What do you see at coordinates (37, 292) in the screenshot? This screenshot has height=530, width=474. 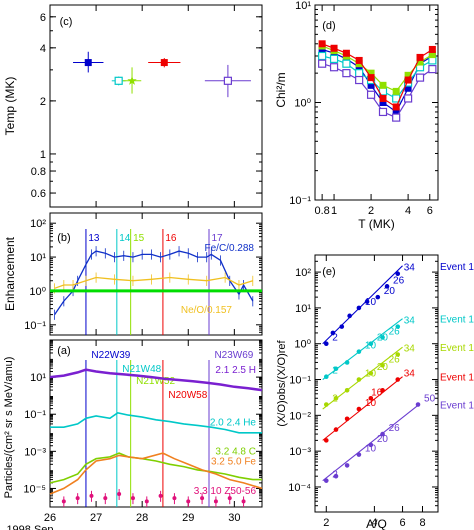 I see `panel-b-y-ticklabel: 10⁰` at bounding box center [37, 292].